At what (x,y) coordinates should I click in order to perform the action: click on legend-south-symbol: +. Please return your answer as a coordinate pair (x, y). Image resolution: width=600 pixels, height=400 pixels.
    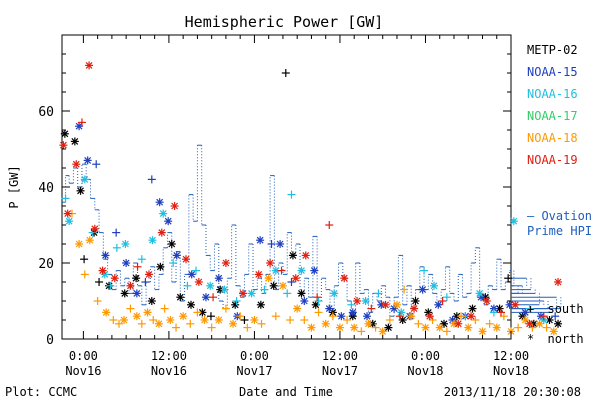
    Looking at the image, I should click on (530, 309).